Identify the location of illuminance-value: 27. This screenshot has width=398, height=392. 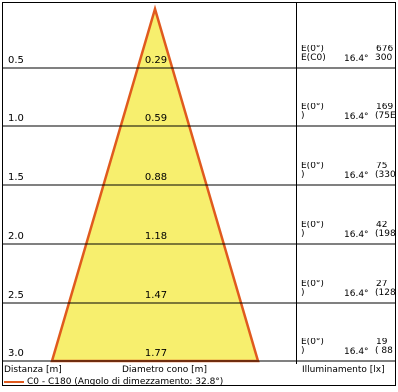
(382, 284).